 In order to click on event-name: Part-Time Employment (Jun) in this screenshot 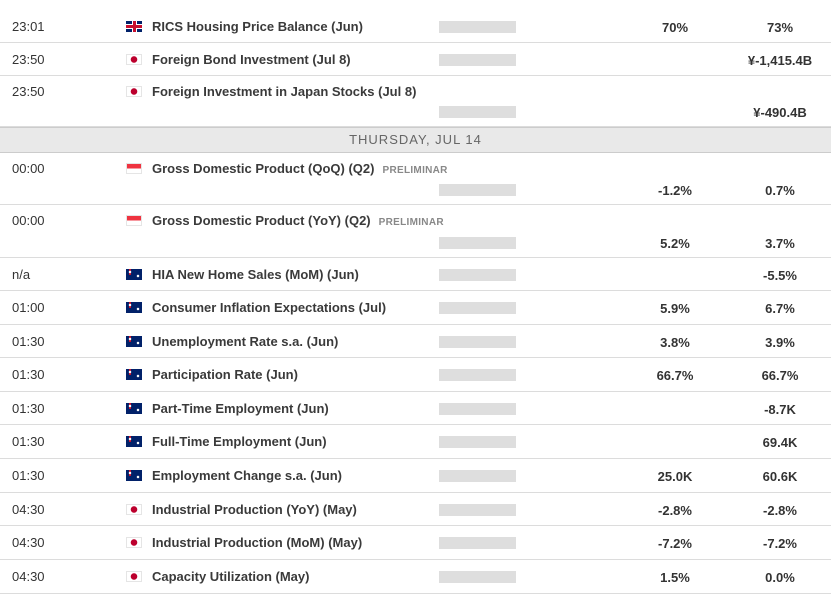, I will do `click(240, 408)`.